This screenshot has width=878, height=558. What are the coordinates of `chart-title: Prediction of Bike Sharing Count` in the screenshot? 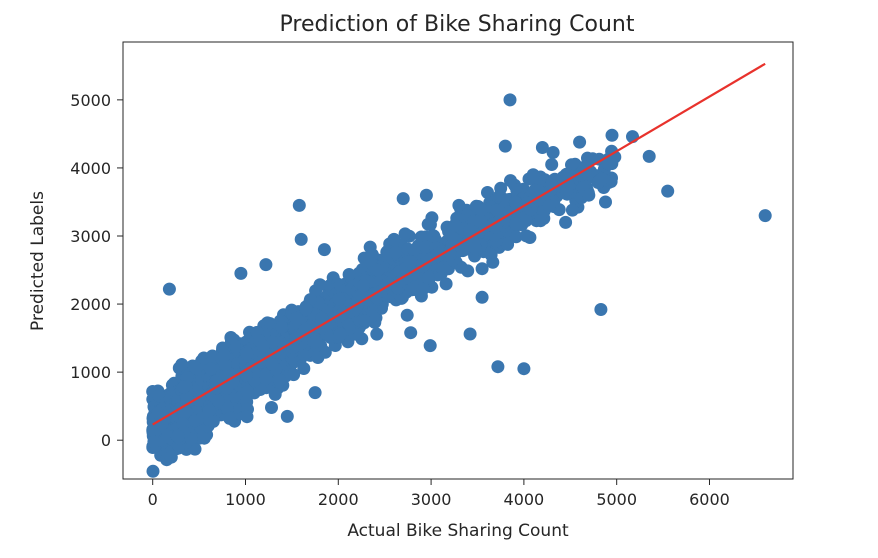 It's located at (457, 24).